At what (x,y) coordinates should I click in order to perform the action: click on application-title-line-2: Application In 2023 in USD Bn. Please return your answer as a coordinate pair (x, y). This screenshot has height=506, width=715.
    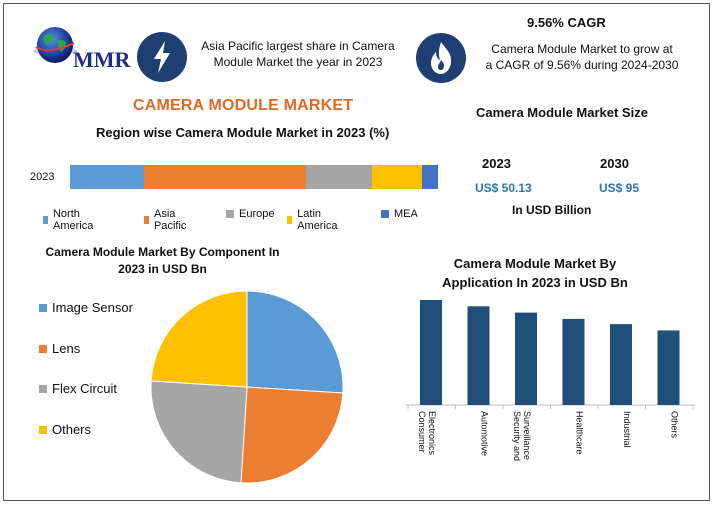
    Looking at the image, I should click on (535, 282).